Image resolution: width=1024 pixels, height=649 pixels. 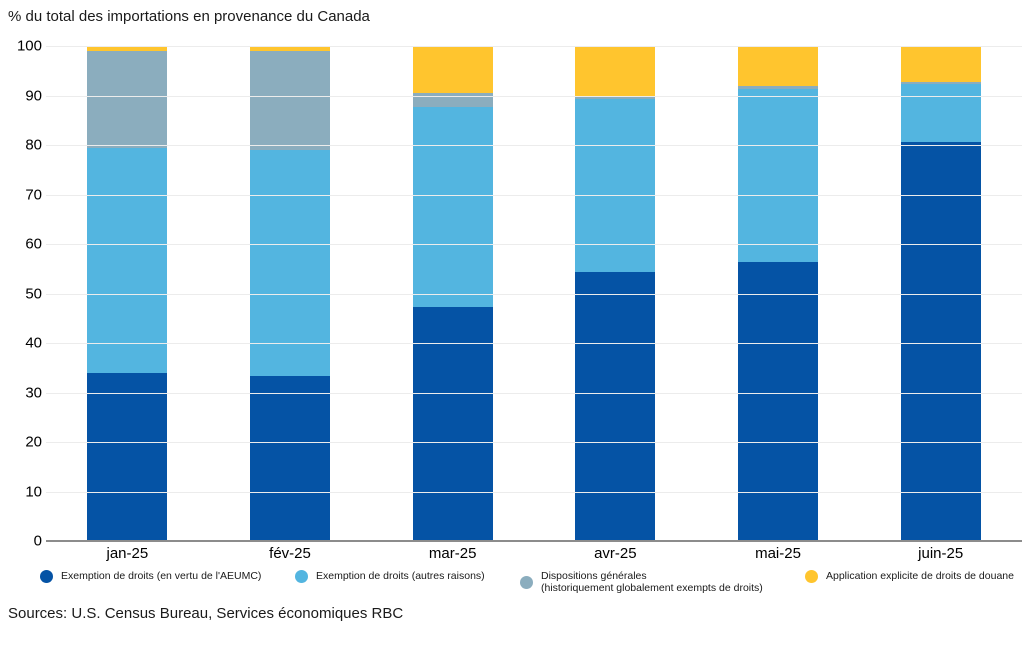 What do you see at coordinates (33, 194) in the screenshot?
I see `y-tick-label-70: 70` at bounding box center [33, 194].